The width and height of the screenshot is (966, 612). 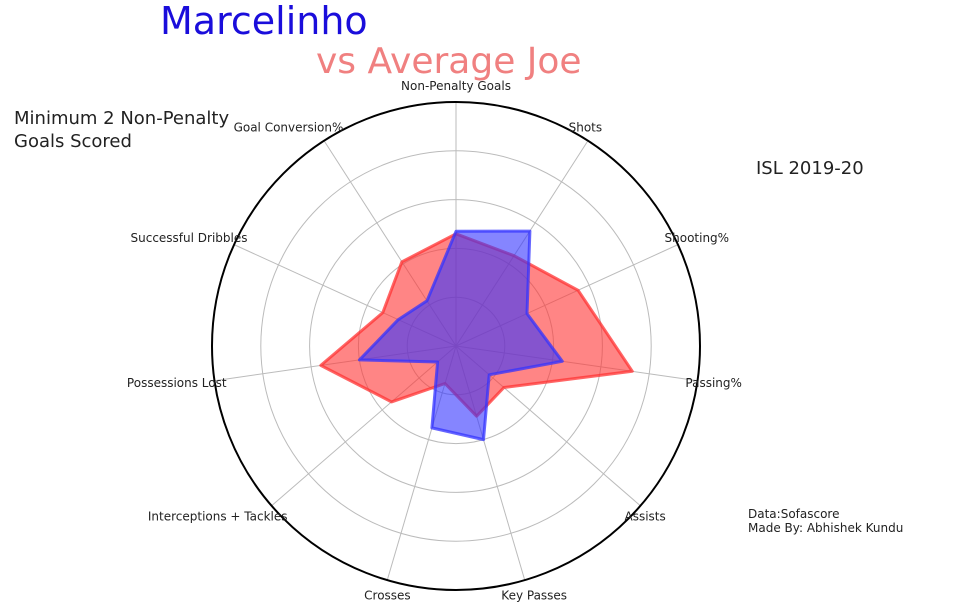 I want to click on axis-label: Interceptions + Tackles, so click(x=218, y=516).